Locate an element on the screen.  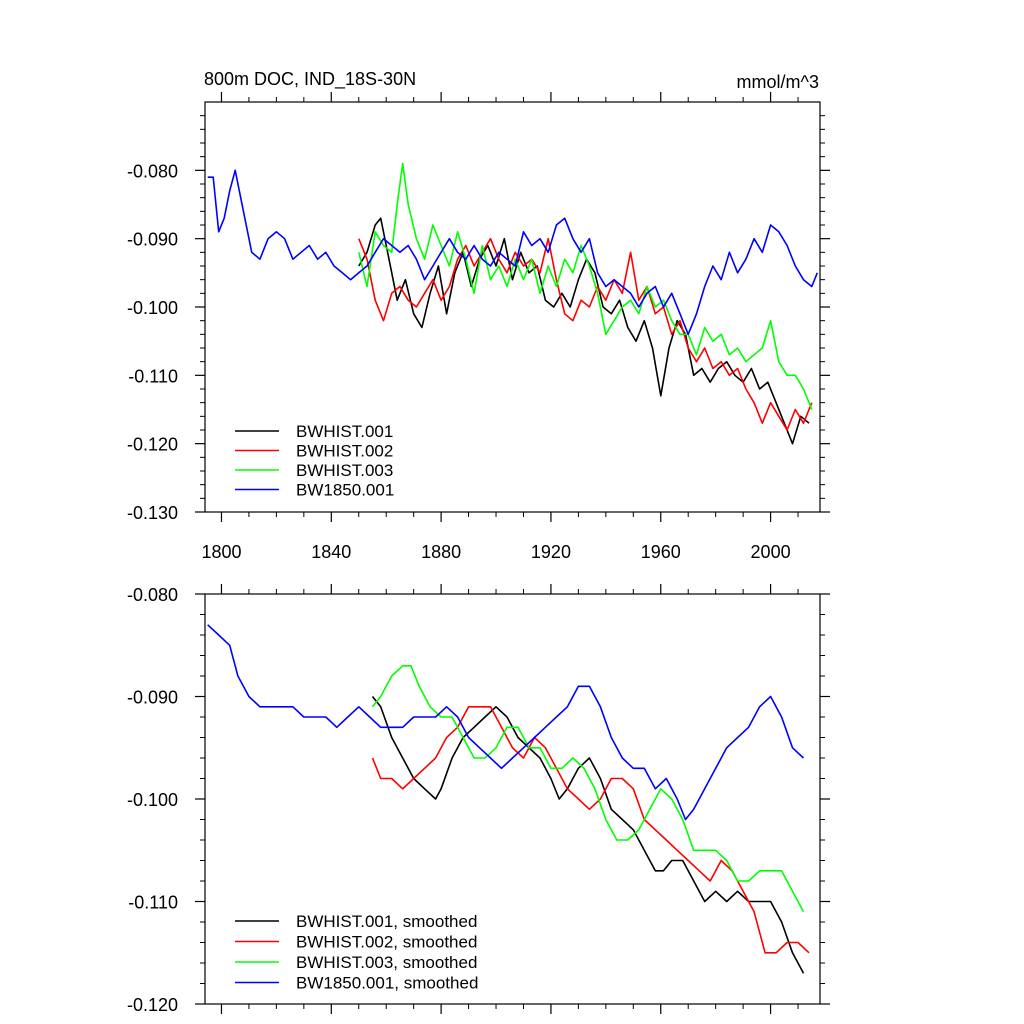
top-xtick-label: 1880 is located at coordinates (441, 552).